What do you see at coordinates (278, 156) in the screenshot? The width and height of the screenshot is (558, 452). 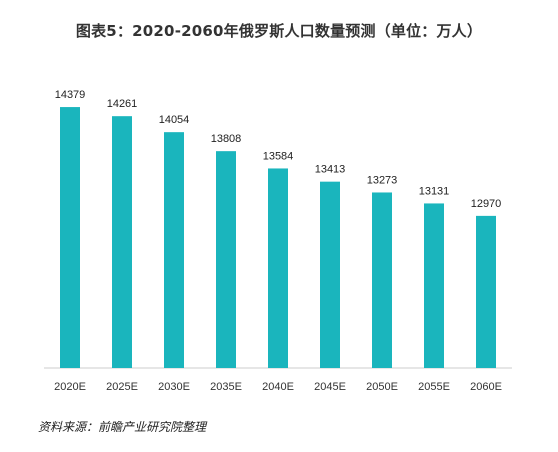 I see `data-label-2040E: 13584` at bounding box center [278, 156].